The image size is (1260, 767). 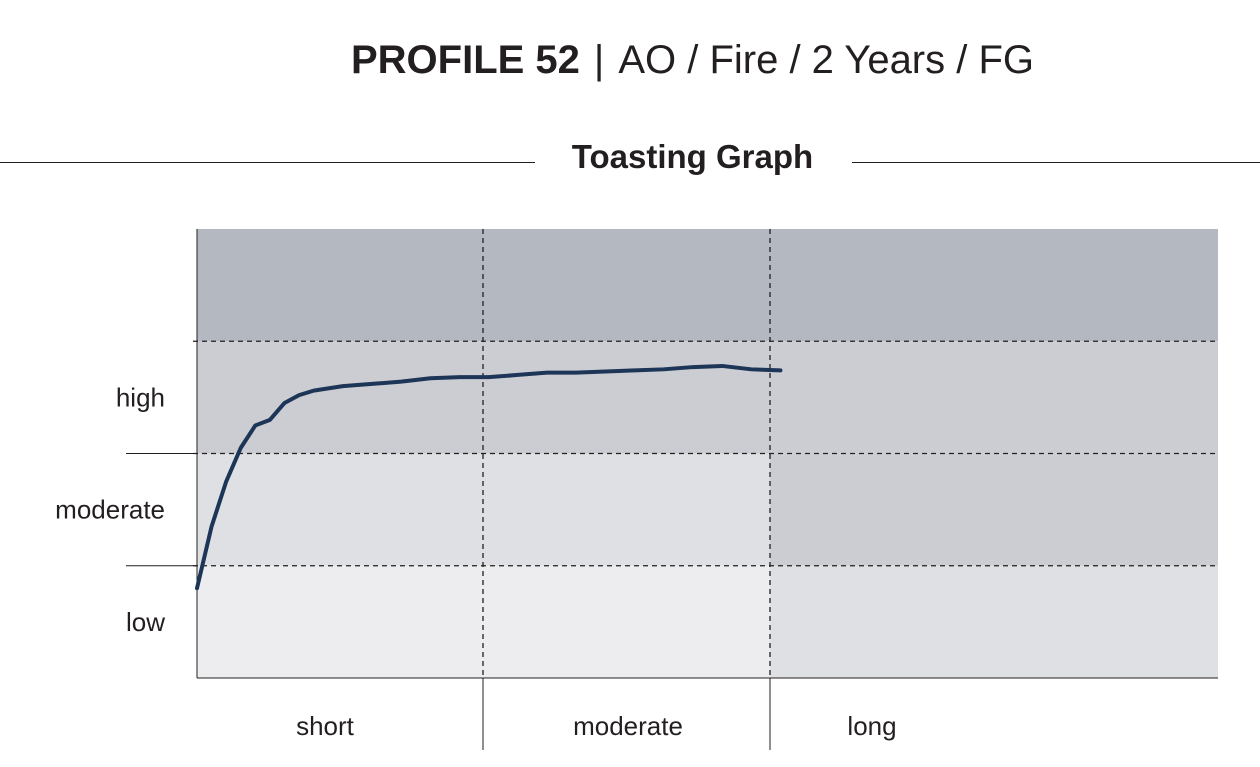 What do you see at coordinates (110, 510) in the screenshot?
I see `y-tick-label-moderate: moderate` at bounding box center [110, 510].